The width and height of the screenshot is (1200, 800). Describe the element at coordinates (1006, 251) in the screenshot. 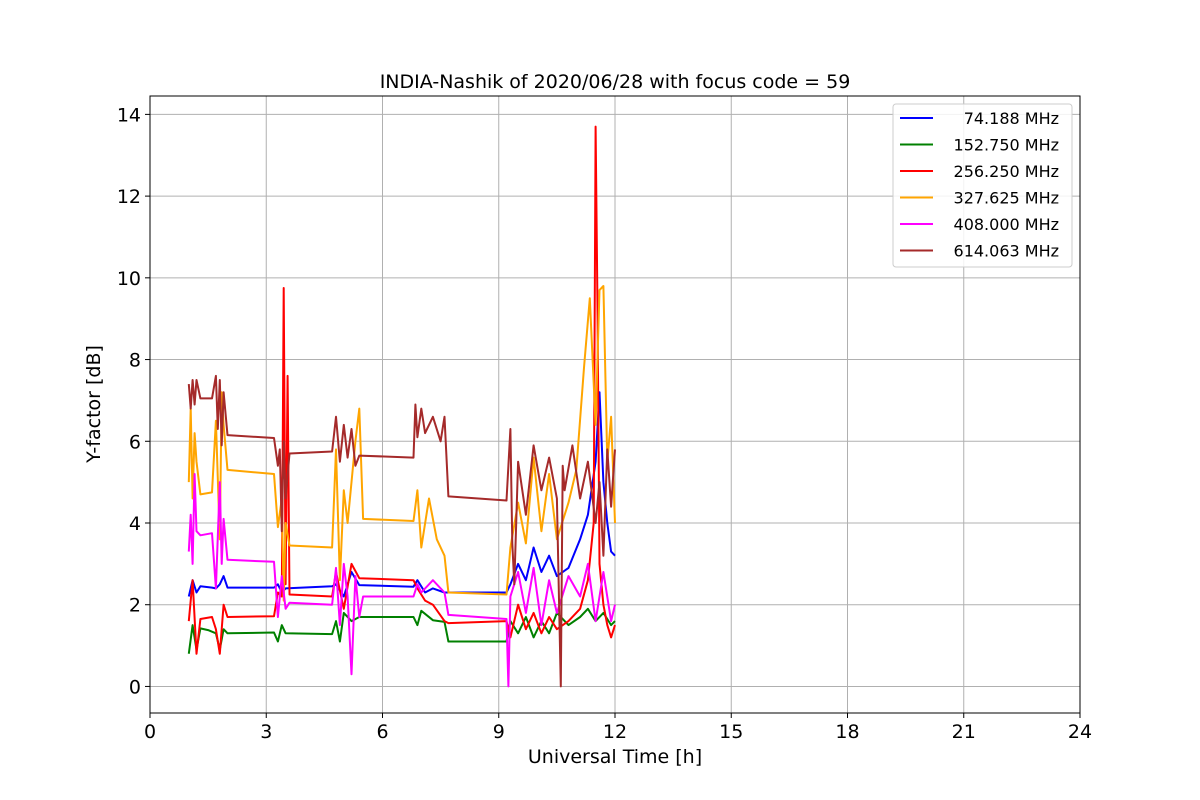

I see `legend-label-5: 614.063 MHz` at that location.